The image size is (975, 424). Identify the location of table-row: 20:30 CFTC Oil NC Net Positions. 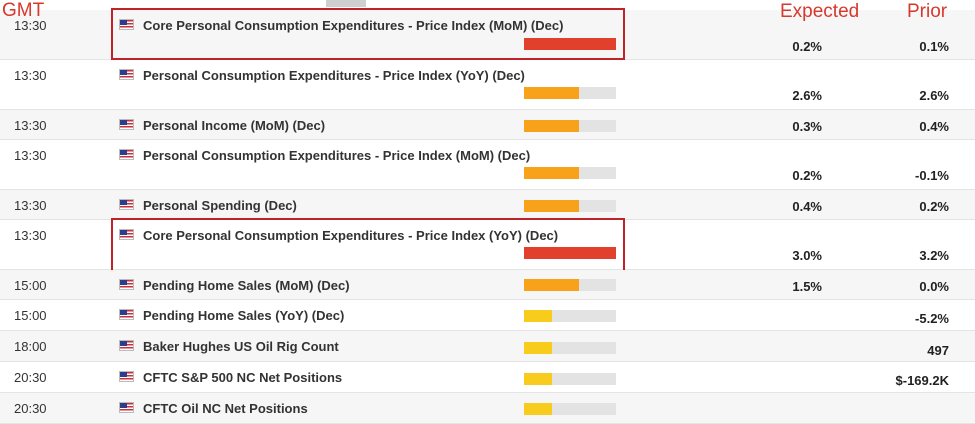
(487, 408).